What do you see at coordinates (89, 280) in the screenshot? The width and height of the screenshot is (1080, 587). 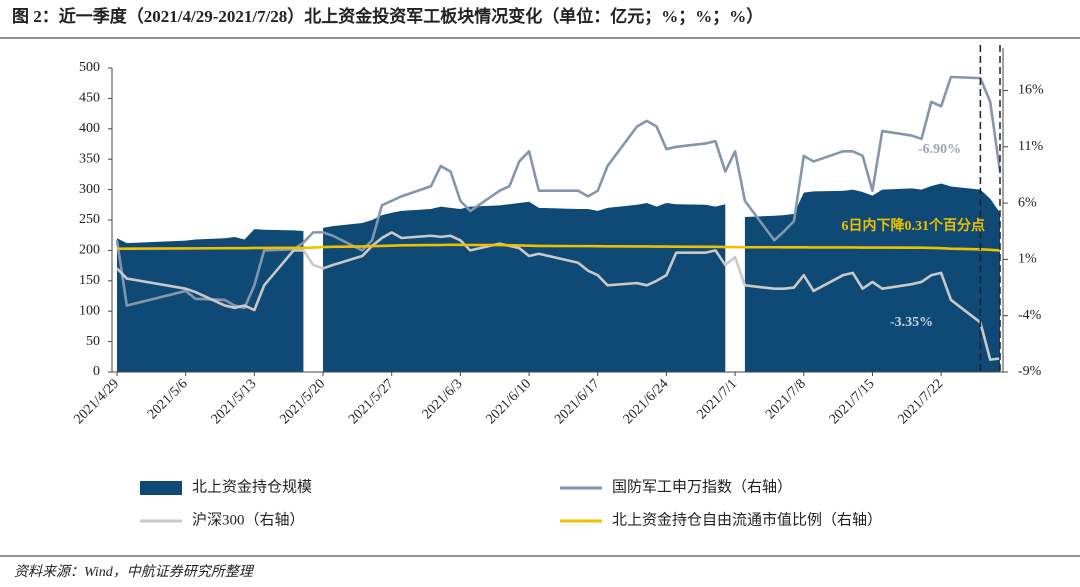 I see `y-tick-label: 150` at bounding box center [89, 280].